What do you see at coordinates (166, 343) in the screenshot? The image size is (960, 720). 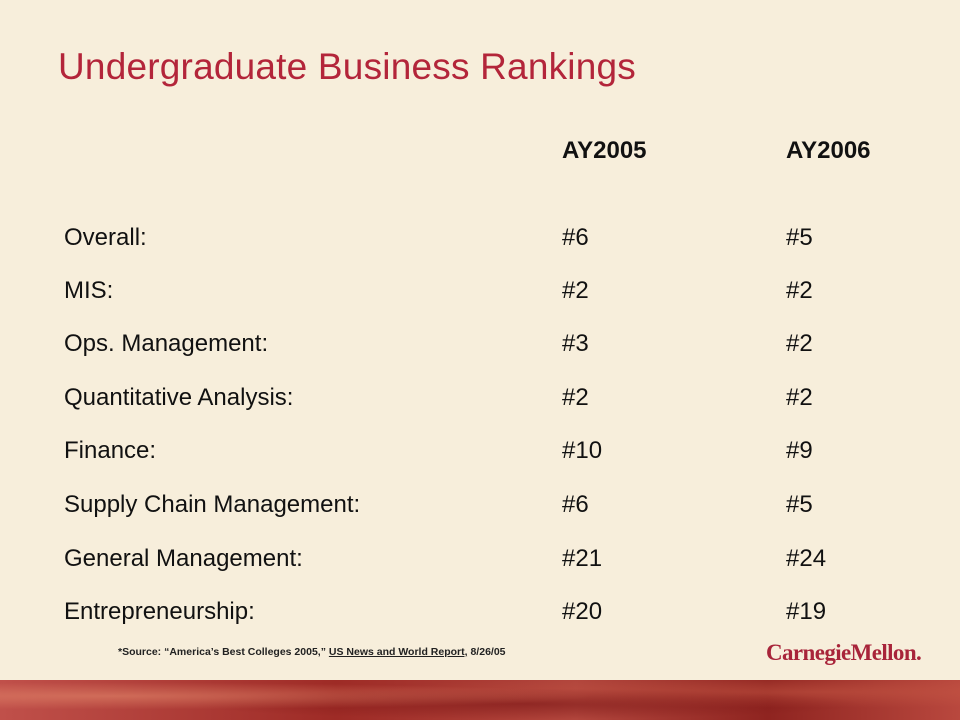 I see `row-label: Ops. Management:` at bounding box center [166, 343].